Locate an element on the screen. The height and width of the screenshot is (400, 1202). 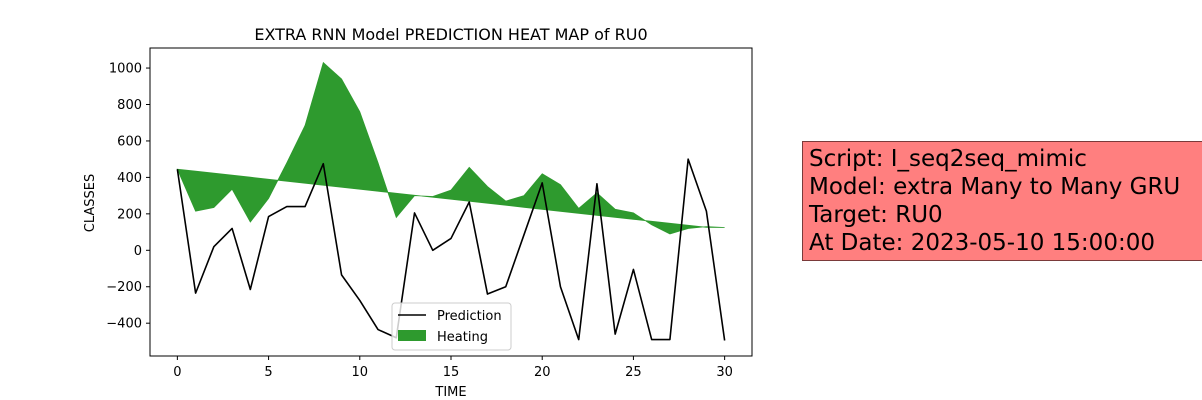
y-tick-label: 400 is located at coordinates (129, 178).